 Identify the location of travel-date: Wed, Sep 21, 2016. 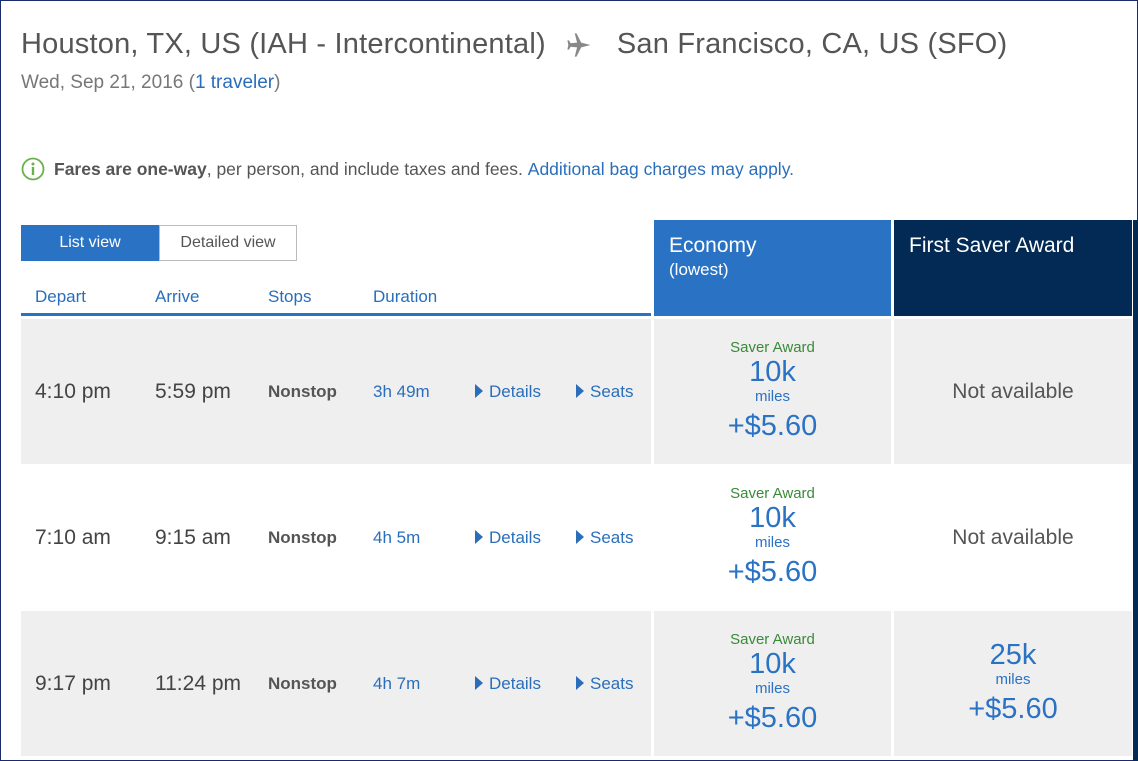
(102, 82).